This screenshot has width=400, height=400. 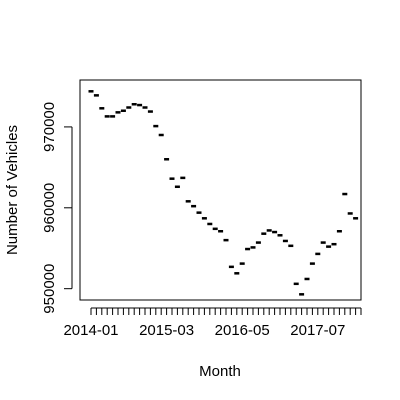 I want to click on y-tick-label: 950000, so click(x=49, y=289).